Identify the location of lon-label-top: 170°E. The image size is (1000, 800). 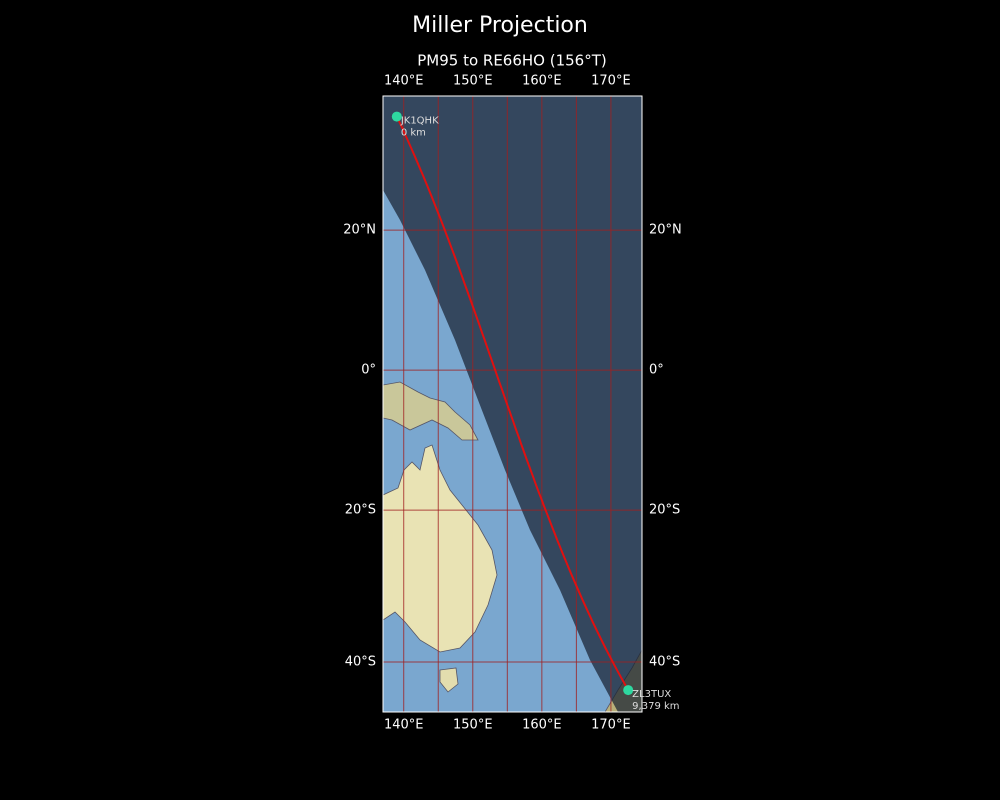
(611, 81).